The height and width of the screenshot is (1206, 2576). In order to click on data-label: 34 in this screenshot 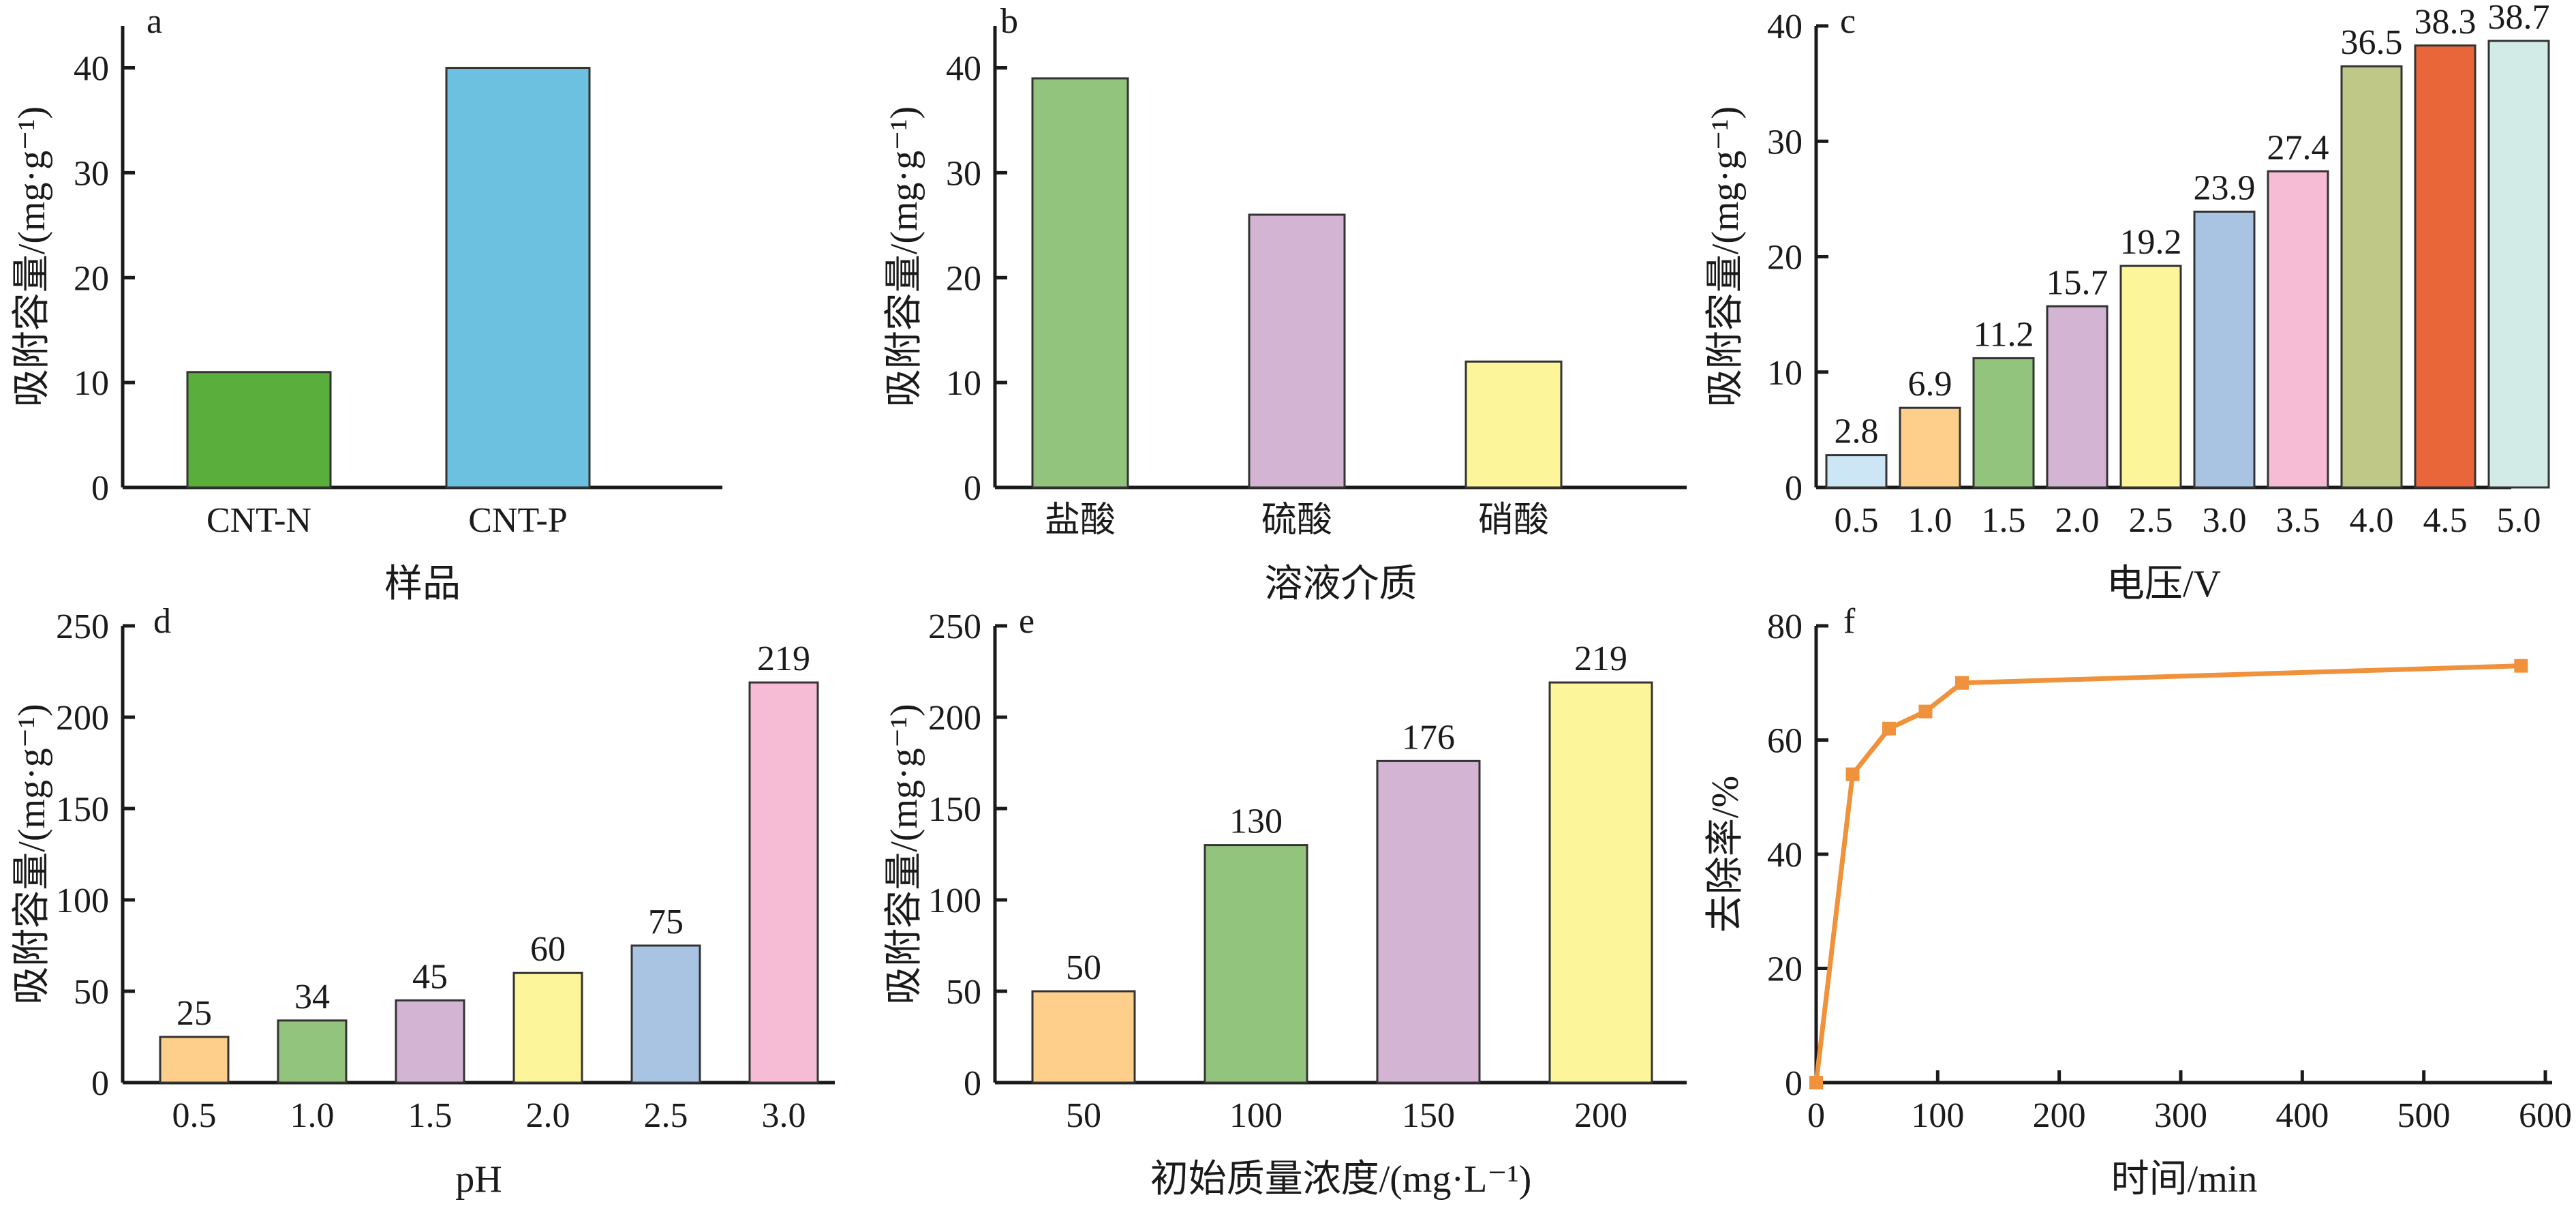, I will do `click(312, 997)`.